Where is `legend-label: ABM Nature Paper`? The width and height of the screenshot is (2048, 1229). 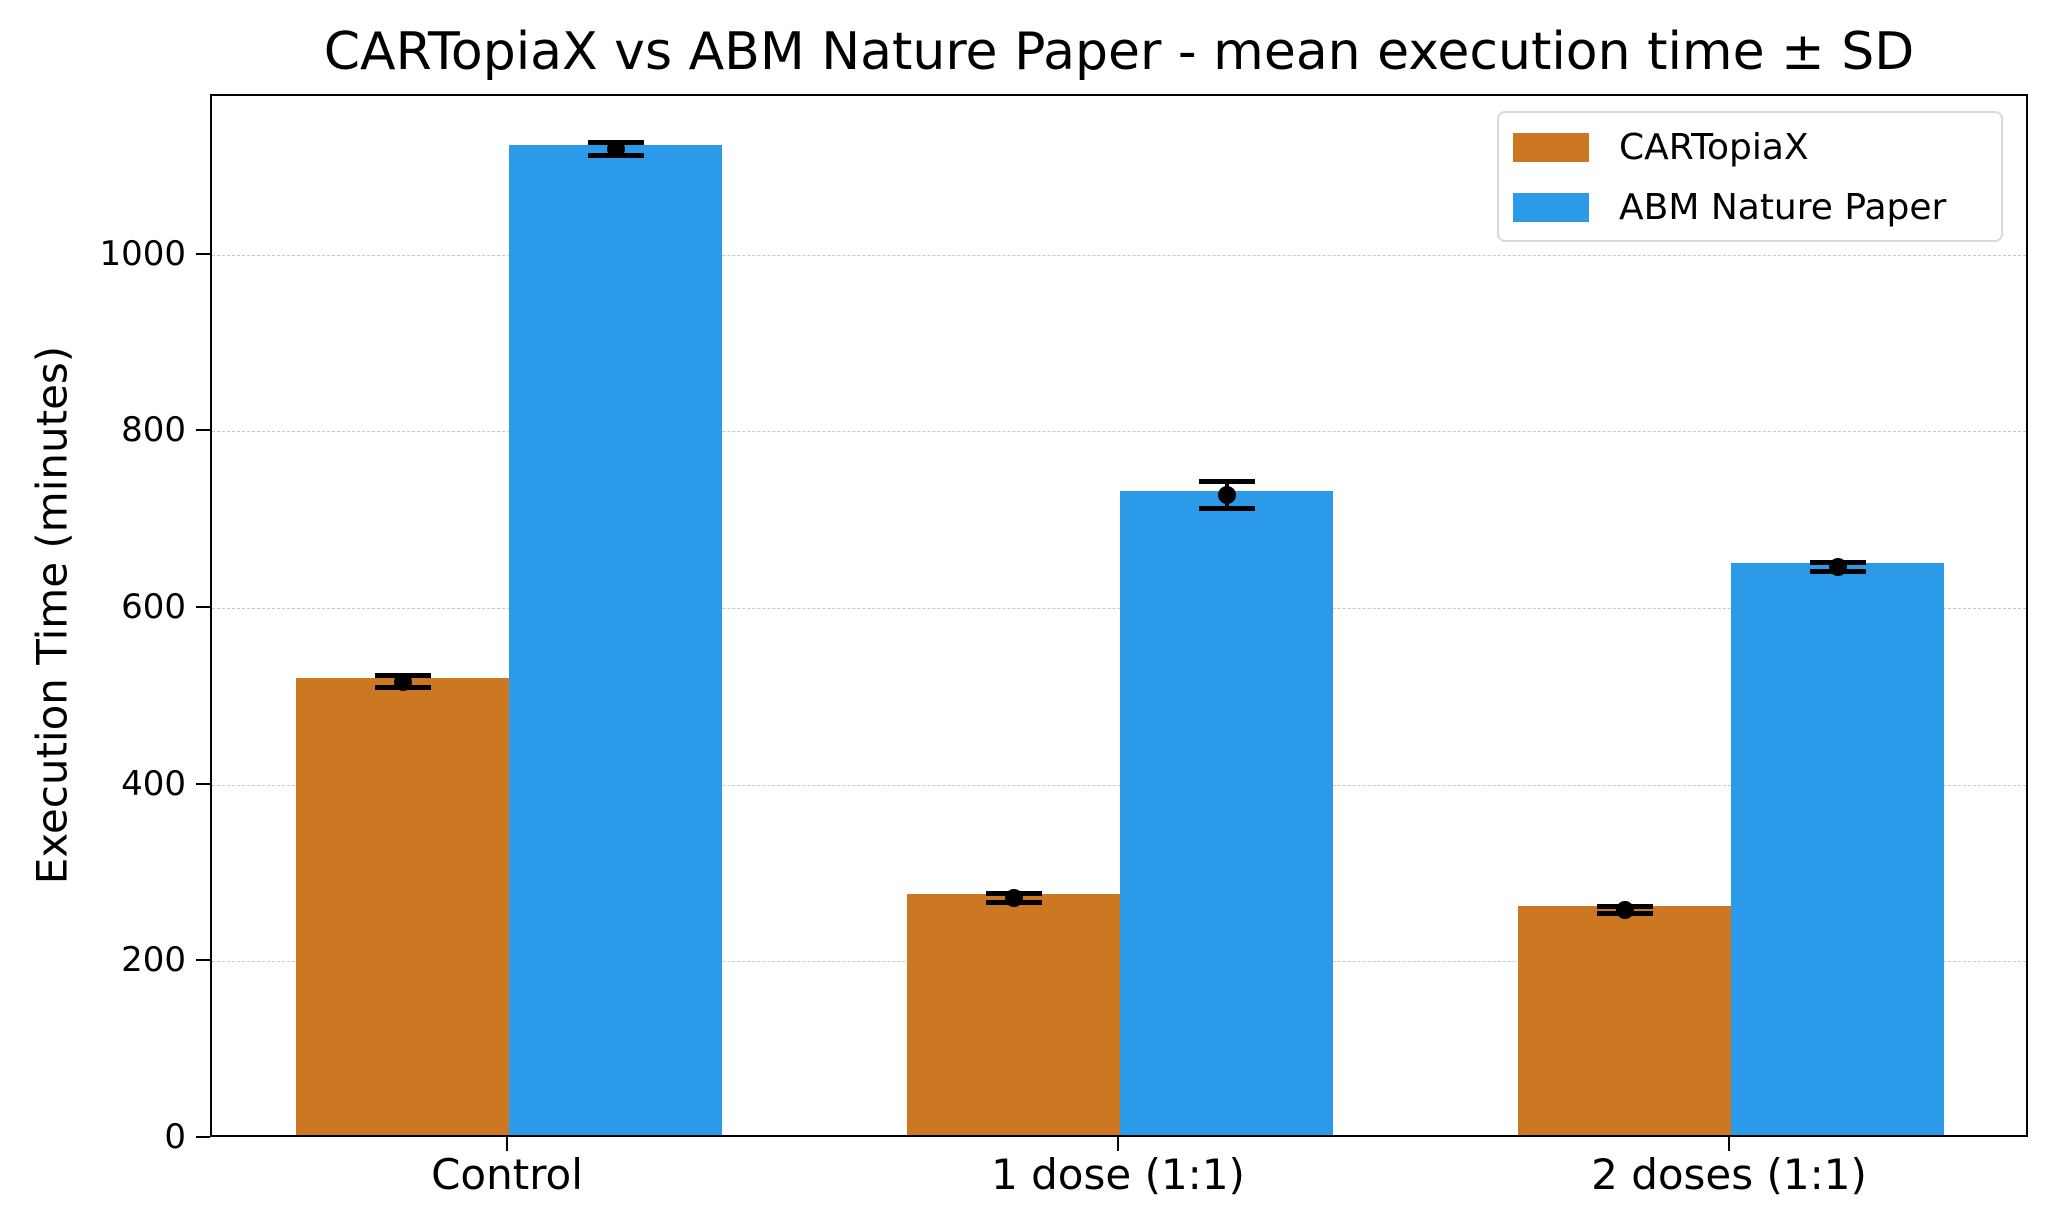 legend-label: ABM Nature Paper is located at coordinates (1783, 207).